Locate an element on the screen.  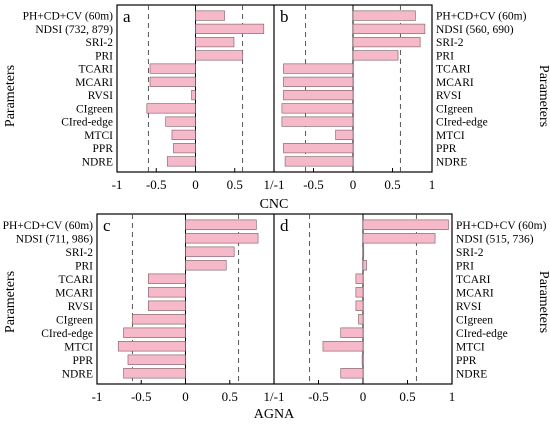
category-label: NDRE is located at coordinates (471, 374).